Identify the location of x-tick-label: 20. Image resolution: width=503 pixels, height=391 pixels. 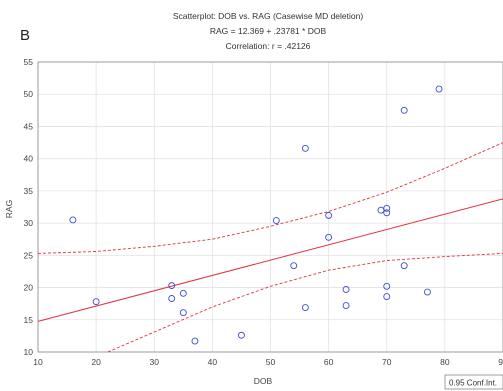
(96, 362).